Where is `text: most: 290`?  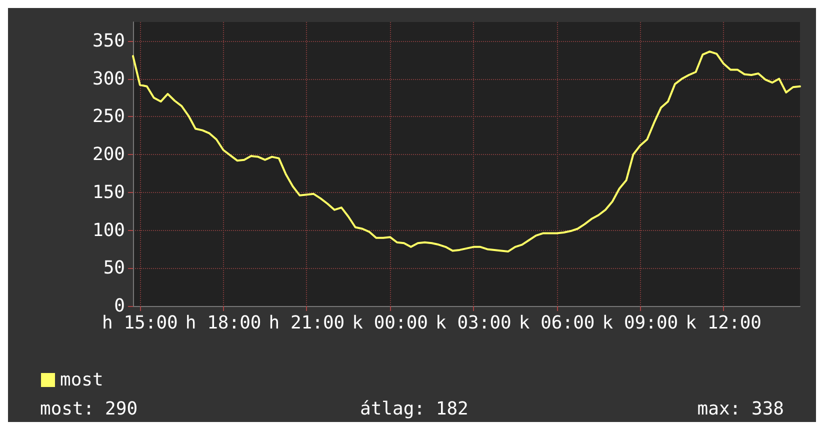 text: most: 290 is located at coordinates (89, 409).